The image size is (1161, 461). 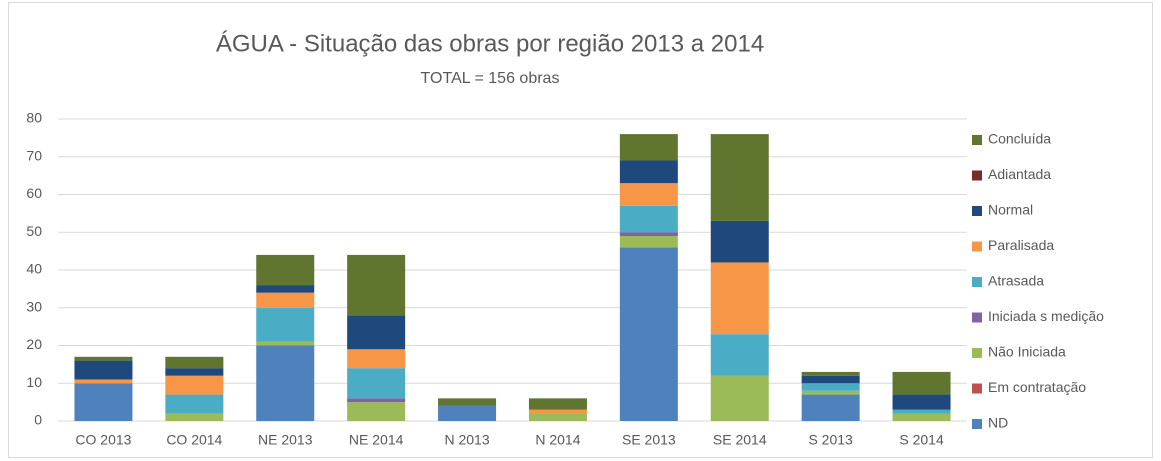 What do you see at coordinates (1010, 210) in the screenshot?
I see `legend-label: Normal` at bounding box center [1010, 210].